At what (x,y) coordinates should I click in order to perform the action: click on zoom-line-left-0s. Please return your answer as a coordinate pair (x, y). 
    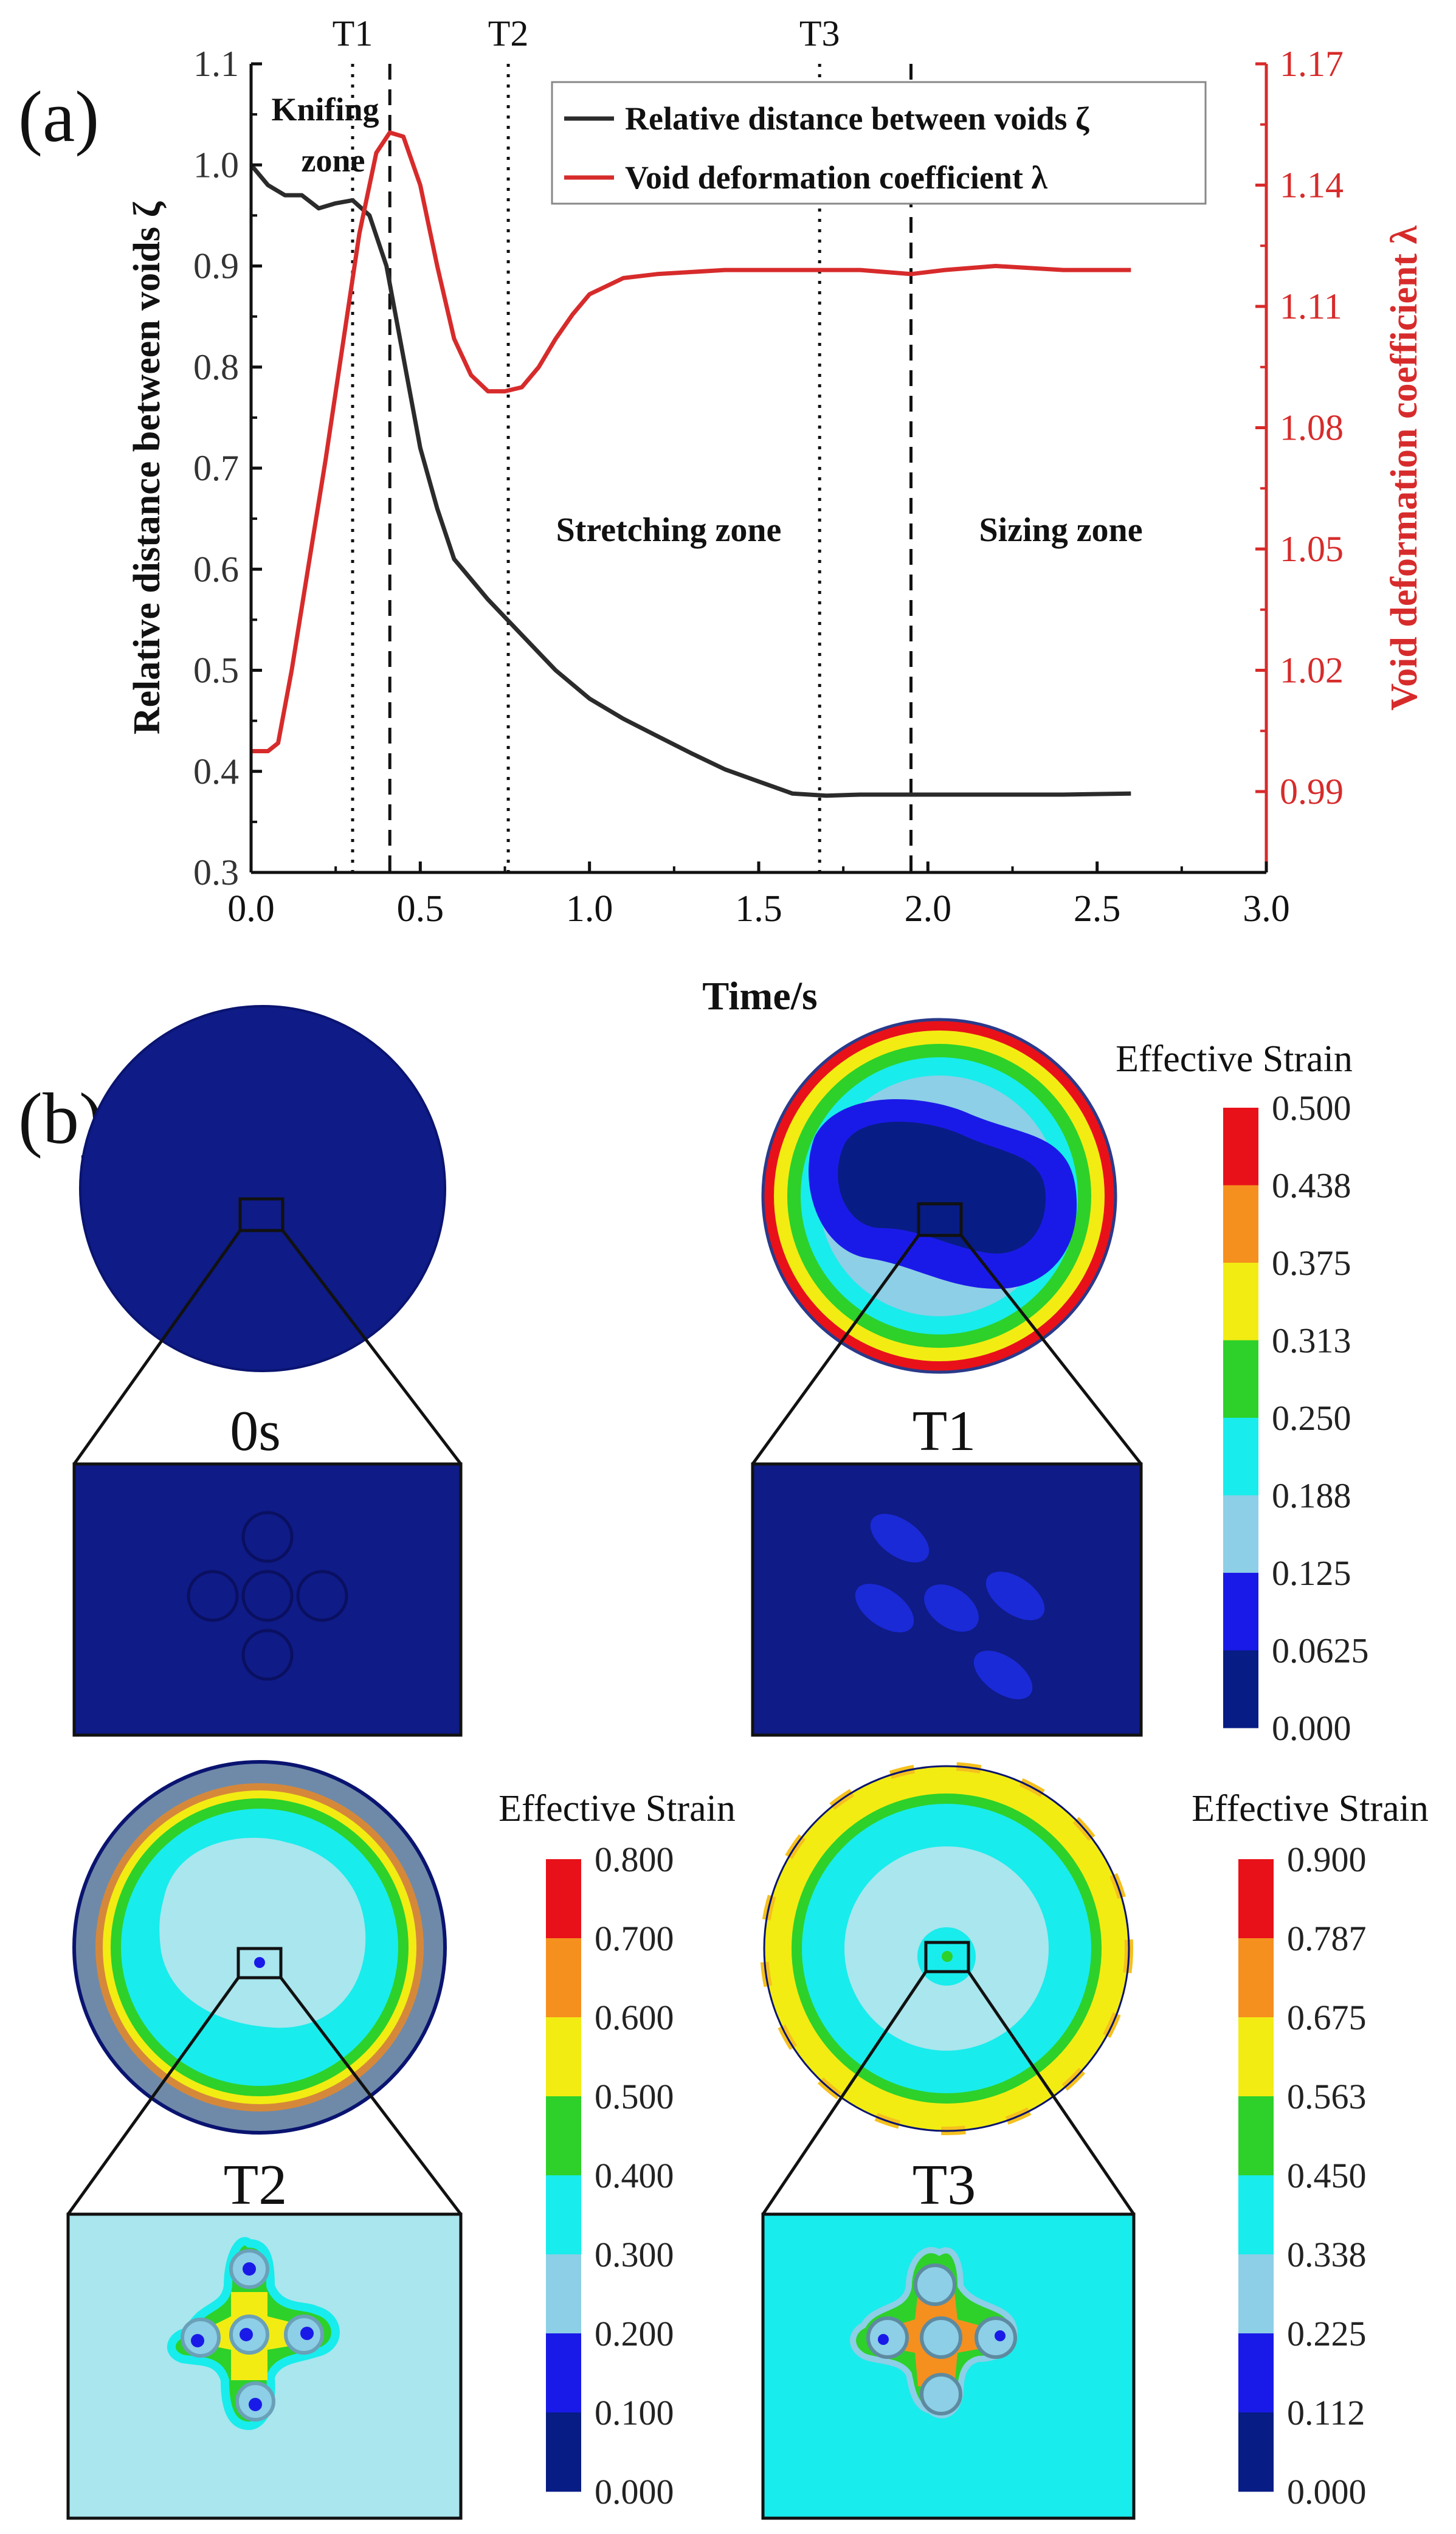
    Looking at the image, I should click on (157, 1347).